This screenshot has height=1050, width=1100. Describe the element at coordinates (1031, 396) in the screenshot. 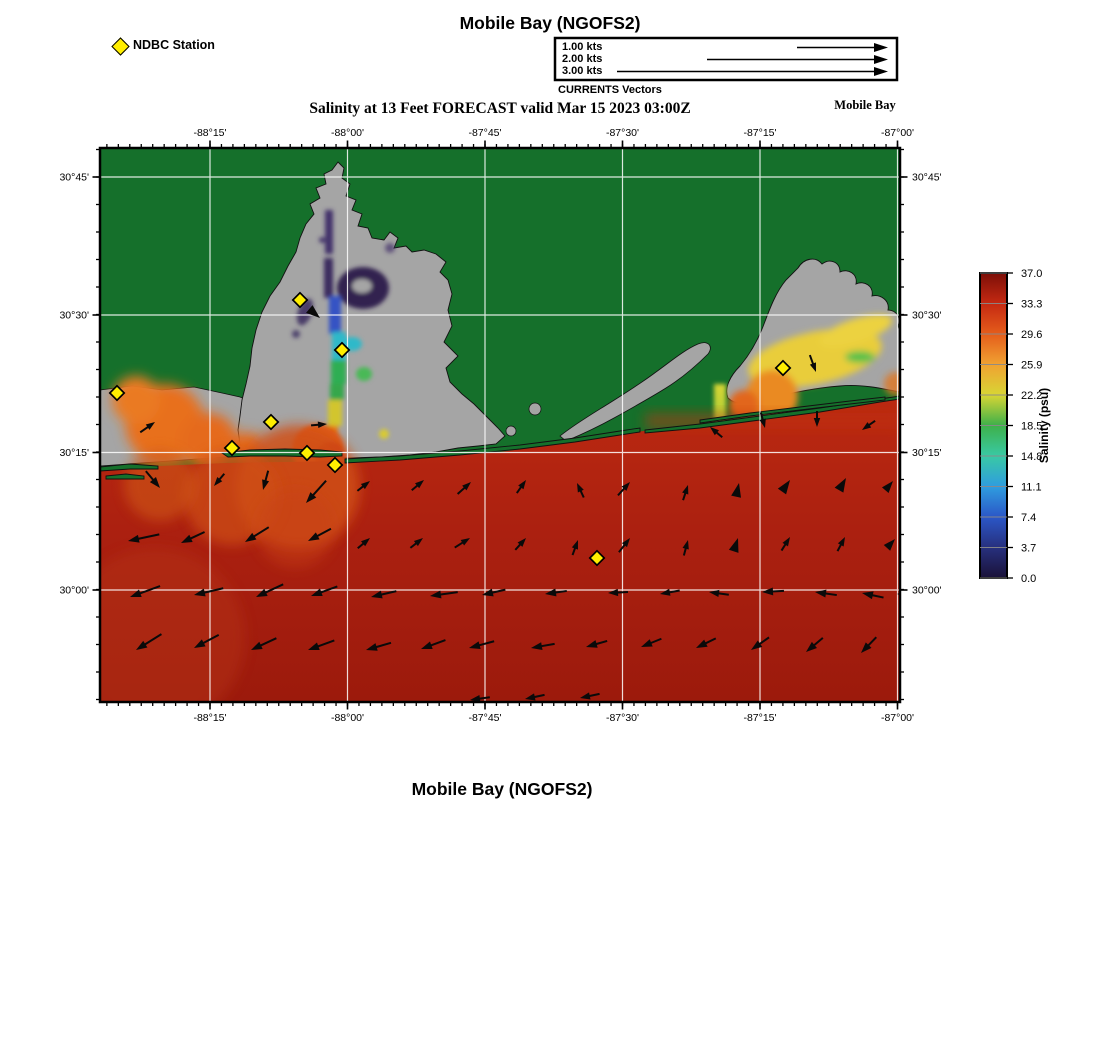

I see `colorbar-tick-label: 22.2` at that location.